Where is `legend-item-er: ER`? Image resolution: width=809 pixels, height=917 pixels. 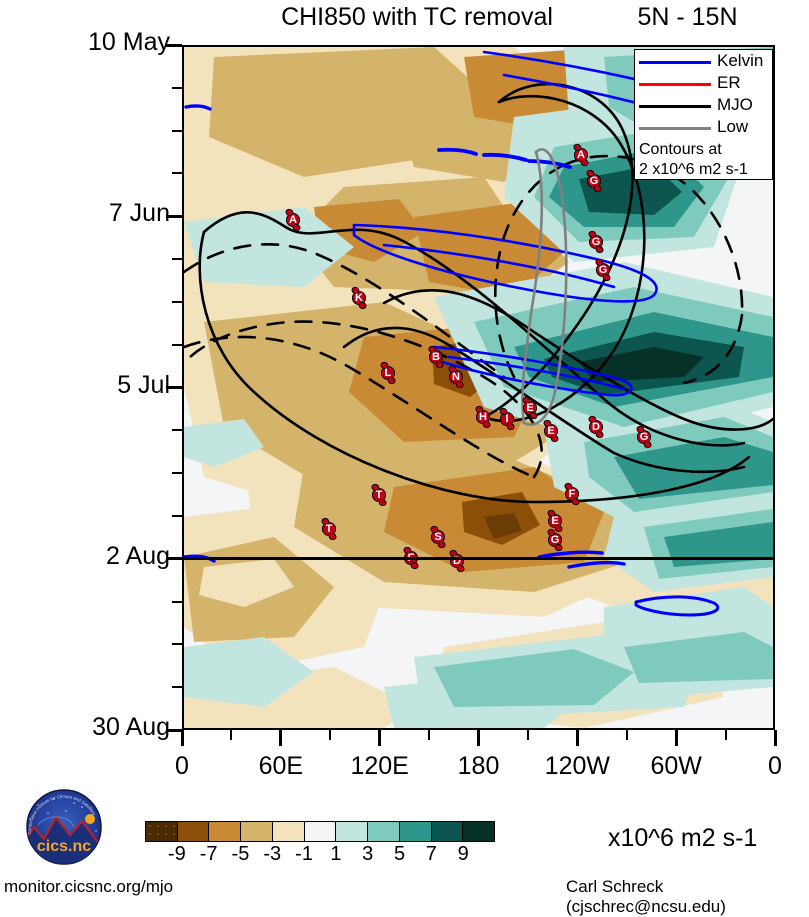 legend-item-er: ER is located at coordinates (705, 83).